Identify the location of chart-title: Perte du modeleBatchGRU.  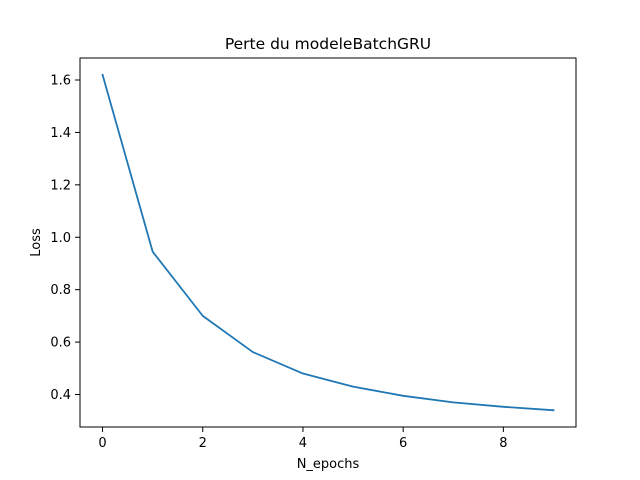
(328, 44).